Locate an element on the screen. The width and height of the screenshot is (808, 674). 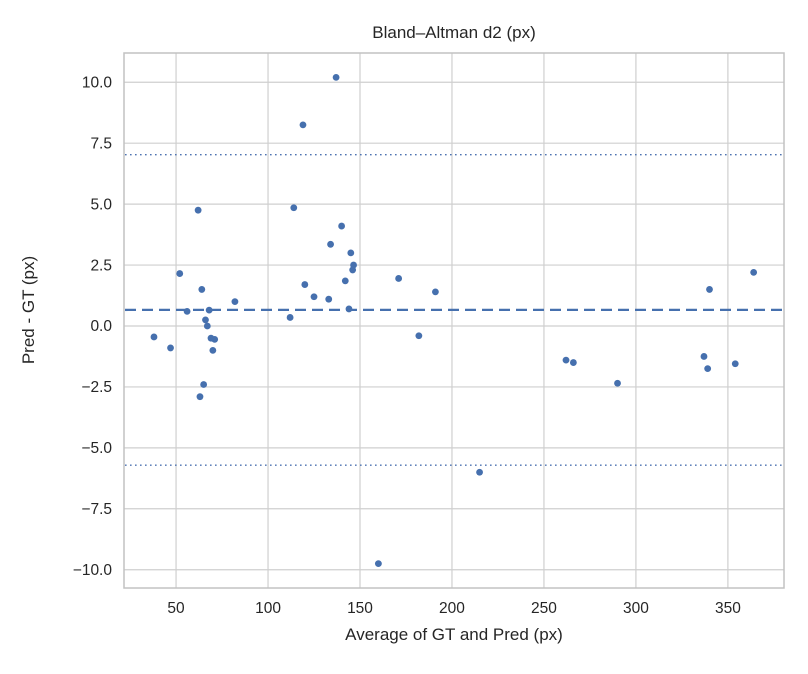
y-tick-label: −10.0 is located at coordinates (93, 570).